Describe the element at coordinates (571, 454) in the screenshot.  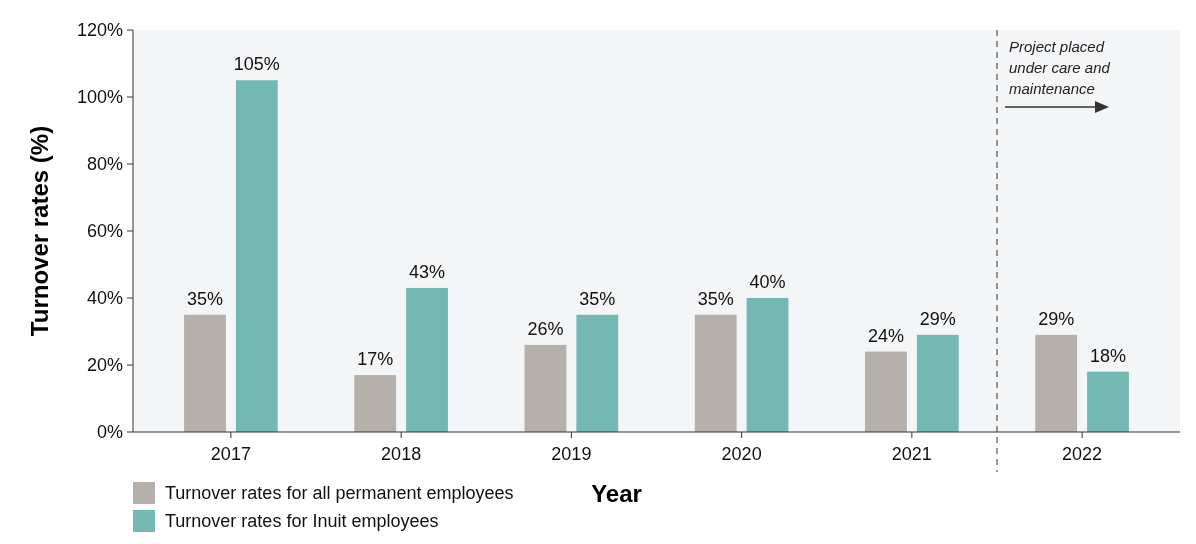
I see `x-tick-label: 2019` at that location.